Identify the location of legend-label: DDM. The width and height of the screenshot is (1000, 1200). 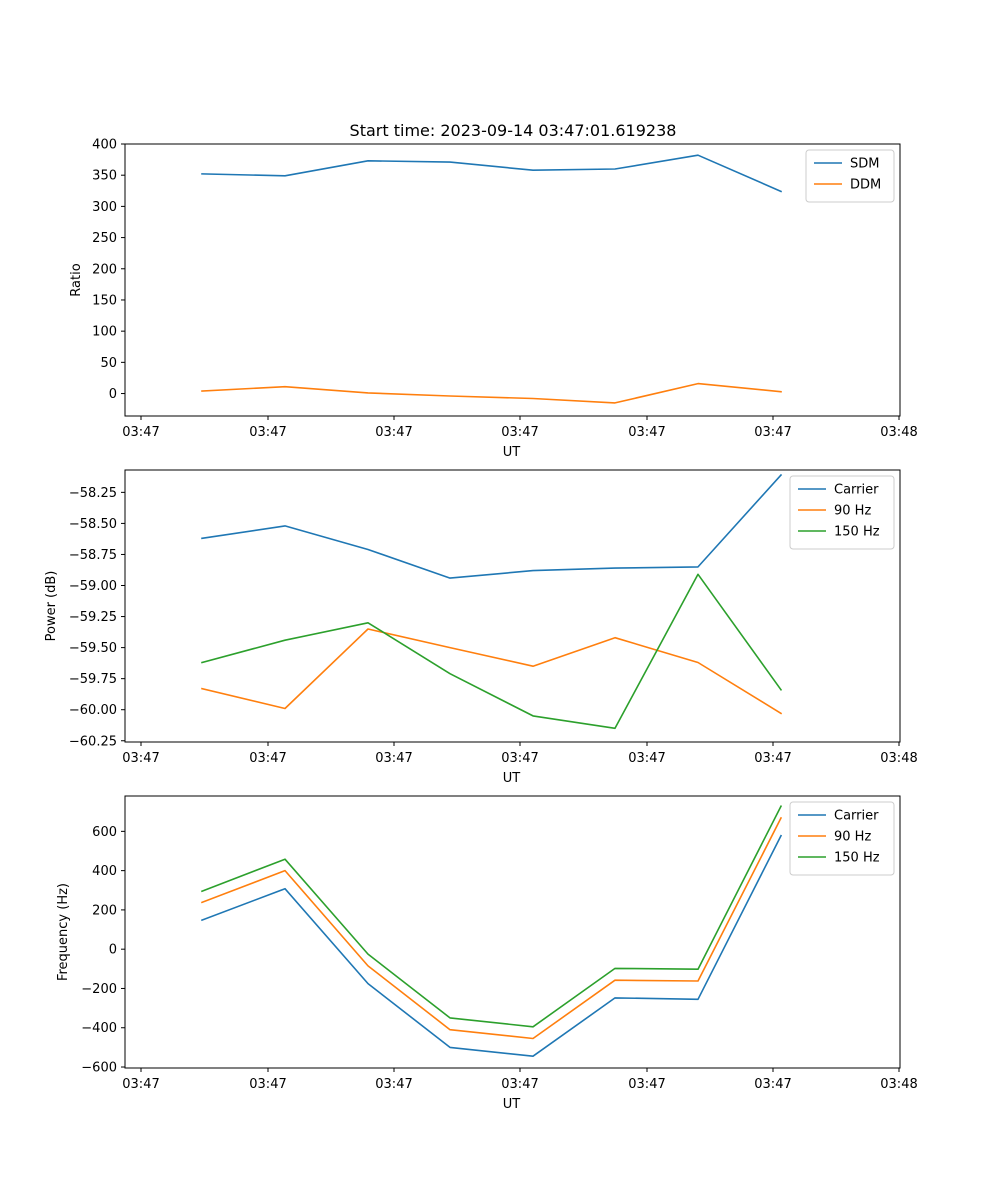
(865, 185).